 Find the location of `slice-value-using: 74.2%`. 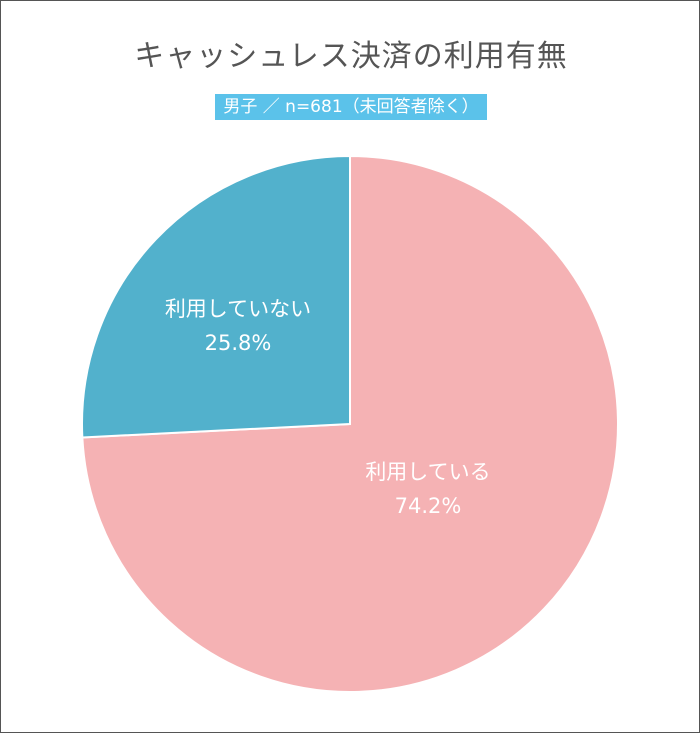

slice-value-using: 74.2% is located at coordinates (428, 506).